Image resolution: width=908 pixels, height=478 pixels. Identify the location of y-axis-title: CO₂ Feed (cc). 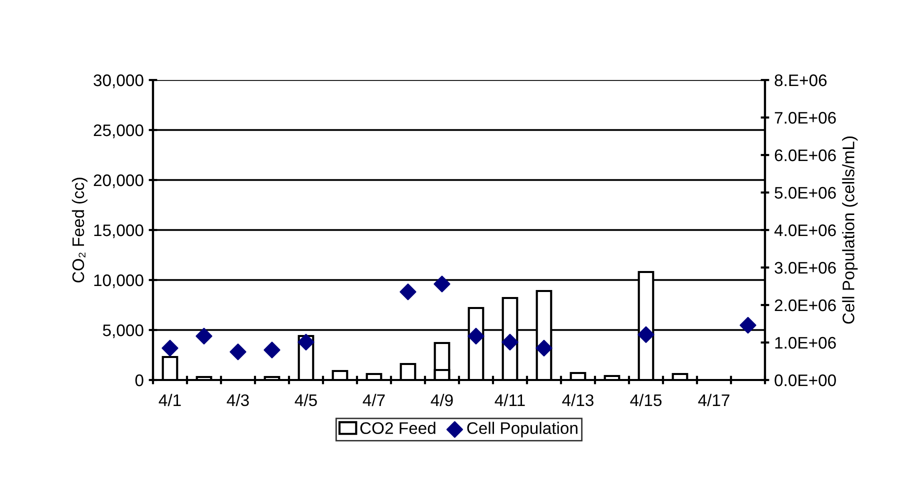
(80, 230).